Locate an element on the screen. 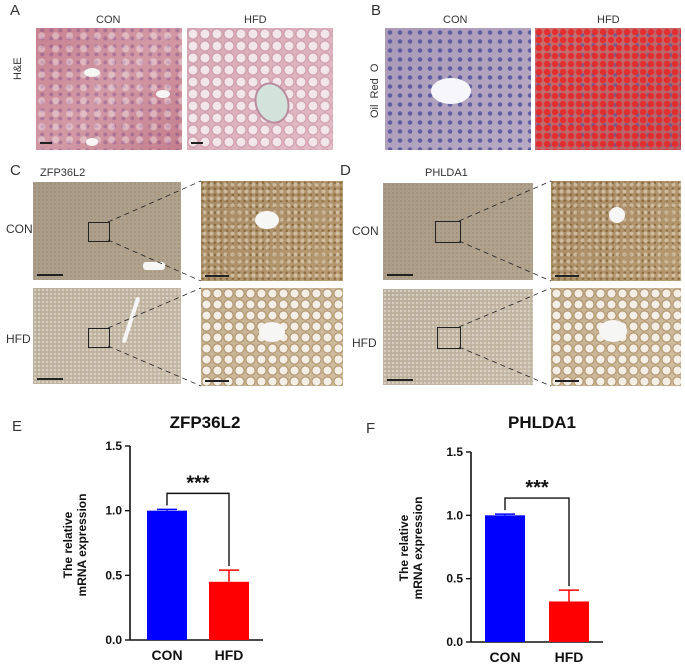  phlda1-hfd-overview is located at coordinates (458, 337).